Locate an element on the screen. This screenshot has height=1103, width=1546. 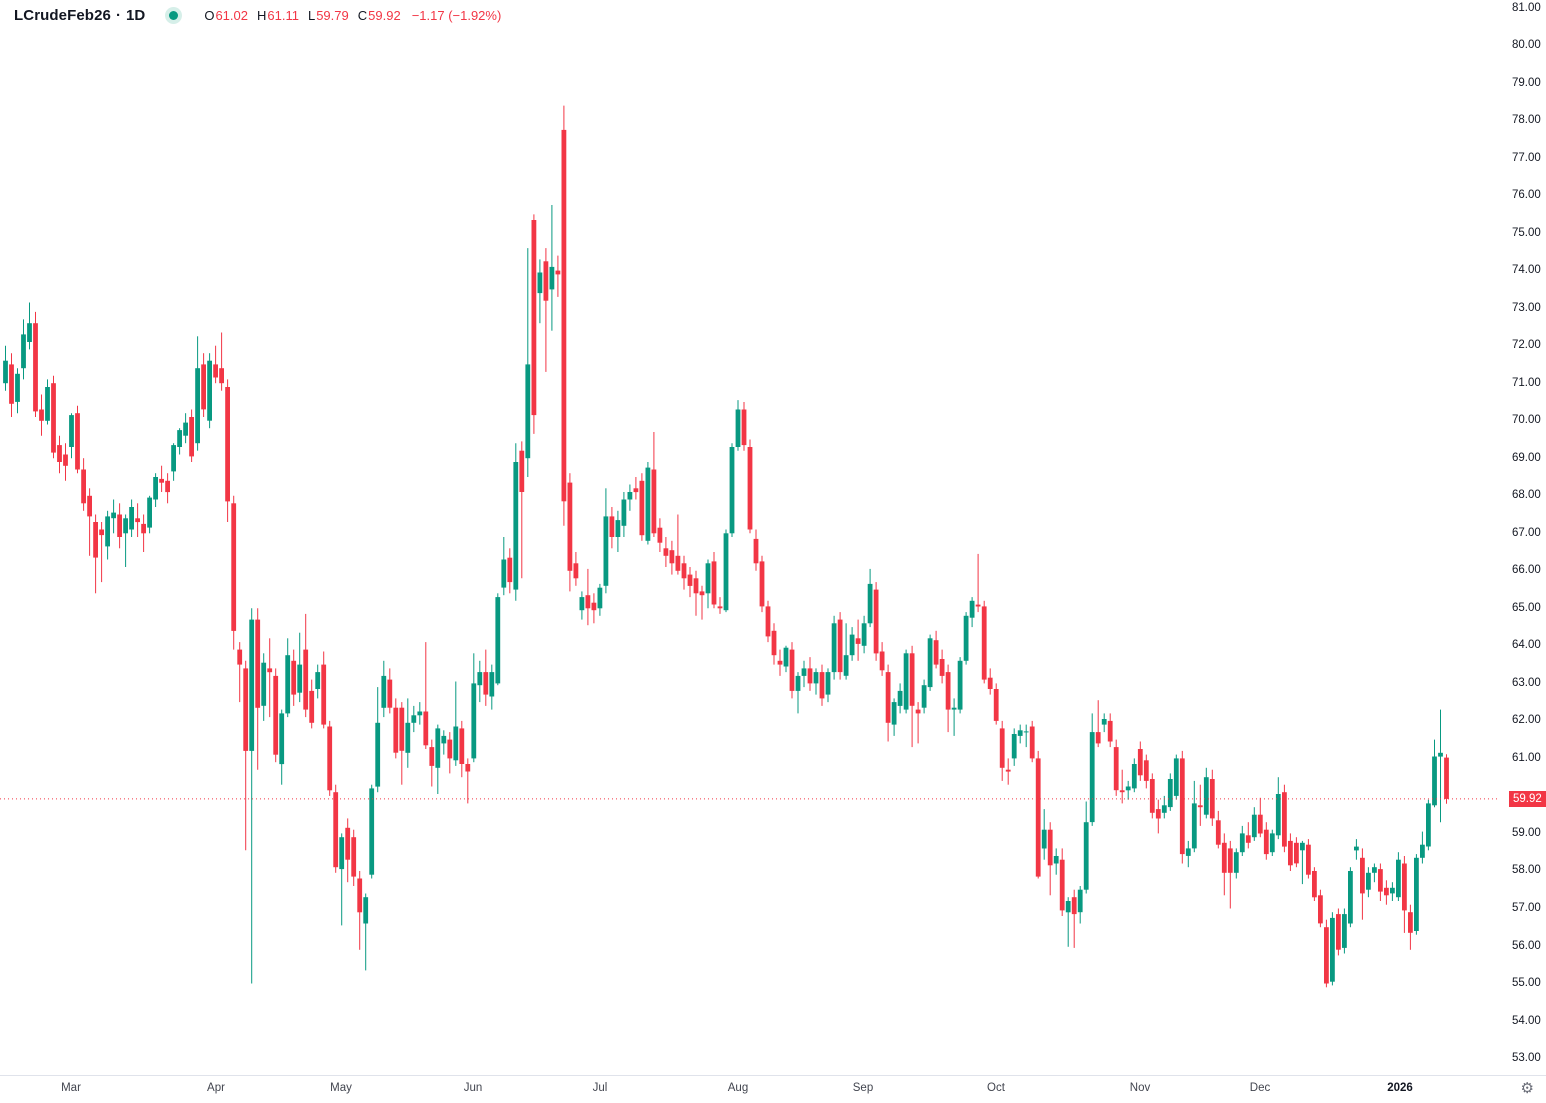
price-axis-label: 56.00 is located at coordinates (1526, 946).